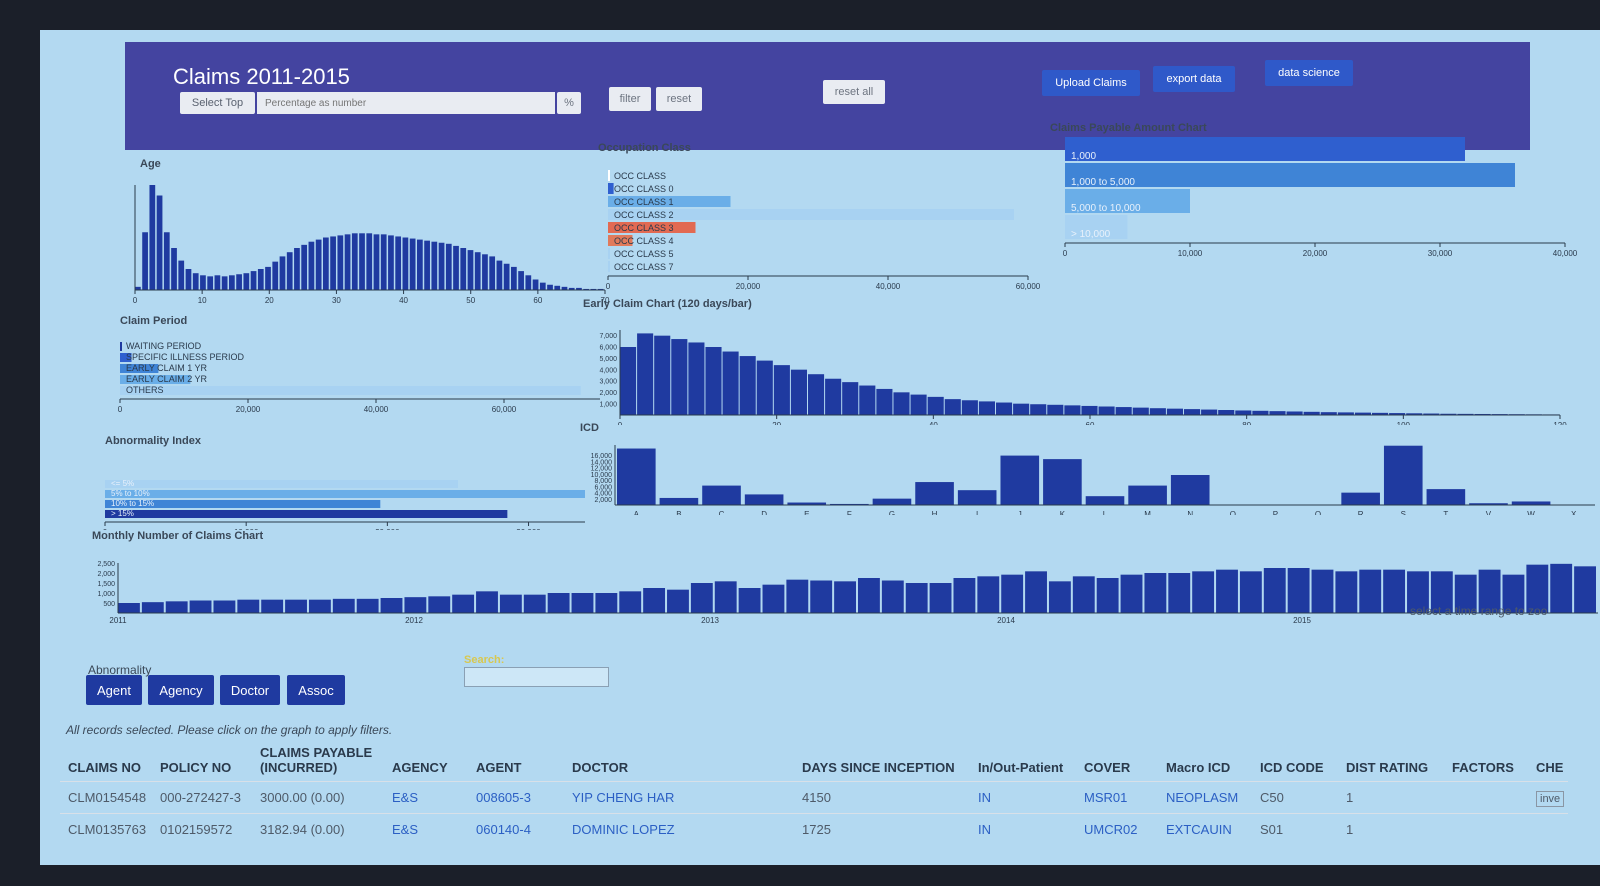 Image resolution: width=1600 pixels, height=886 pixels. I want to click on cell-days: 1725, so click(882, 829).